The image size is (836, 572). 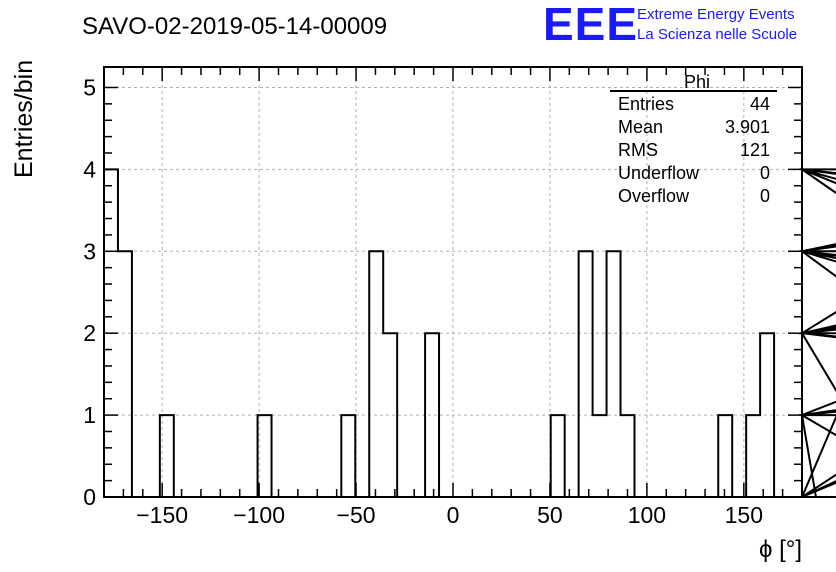 What do you see at coordinates (234, 26) in the screenshot?
I see `run-title: SAVO-02-2019-05-14-00009` at bounding box center [234, 26].